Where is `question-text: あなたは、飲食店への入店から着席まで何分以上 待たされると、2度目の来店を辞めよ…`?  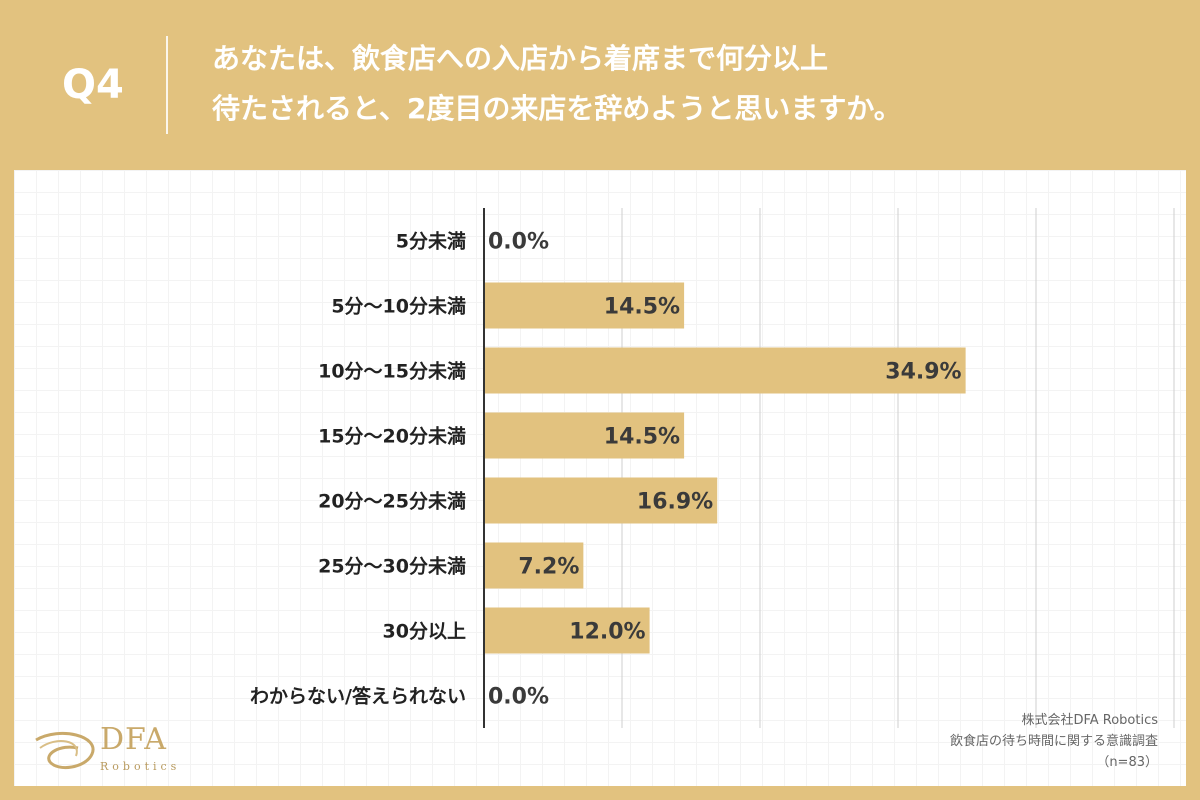
question-text: あなたは、飲食店への入店から着席まで何分以上 待たされると、2度目の来店を辞めよ… is located at coordinates (557, 84).